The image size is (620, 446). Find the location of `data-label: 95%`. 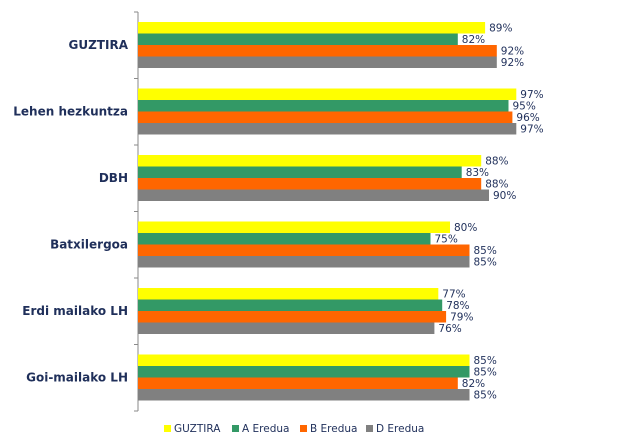

data-label: 95% is located at coordinates (524, 107).